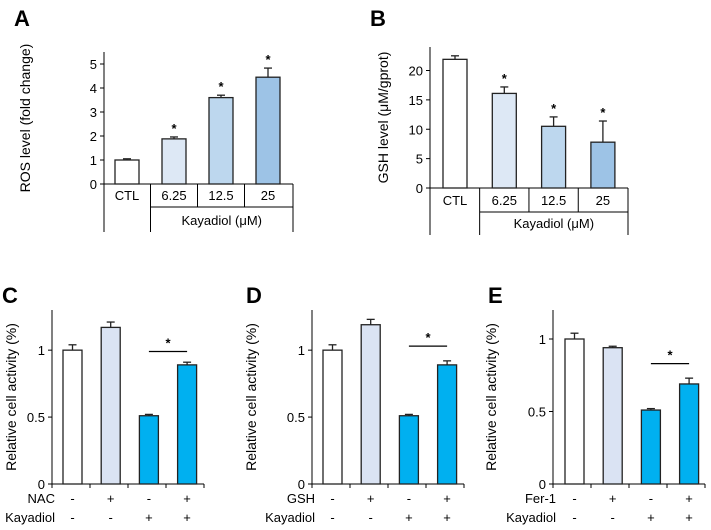  I want to click on panel-label: A, so click(22, 18).